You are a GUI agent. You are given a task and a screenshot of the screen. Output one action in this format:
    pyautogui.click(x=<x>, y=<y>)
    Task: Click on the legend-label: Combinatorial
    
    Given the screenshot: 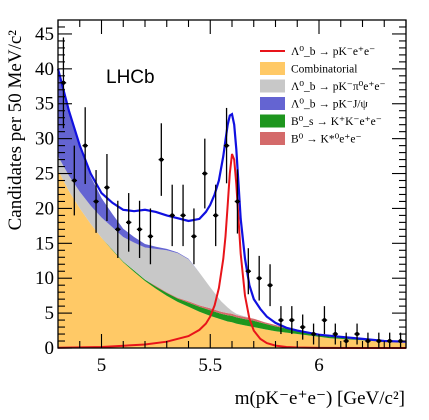 What is the action you would take?
    pyautogui.click(x=324, y=70)
    